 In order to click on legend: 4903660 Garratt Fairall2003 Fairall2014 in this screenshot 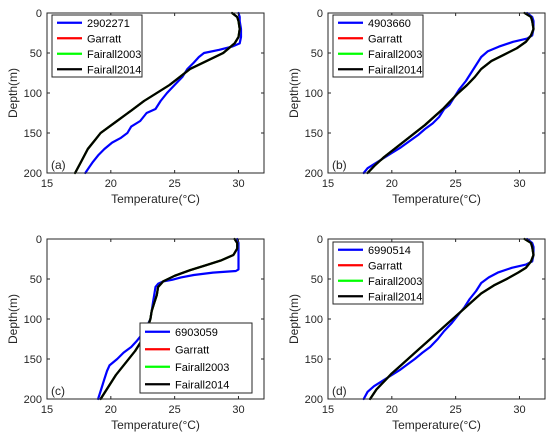, I will do `click(378, 46)`.